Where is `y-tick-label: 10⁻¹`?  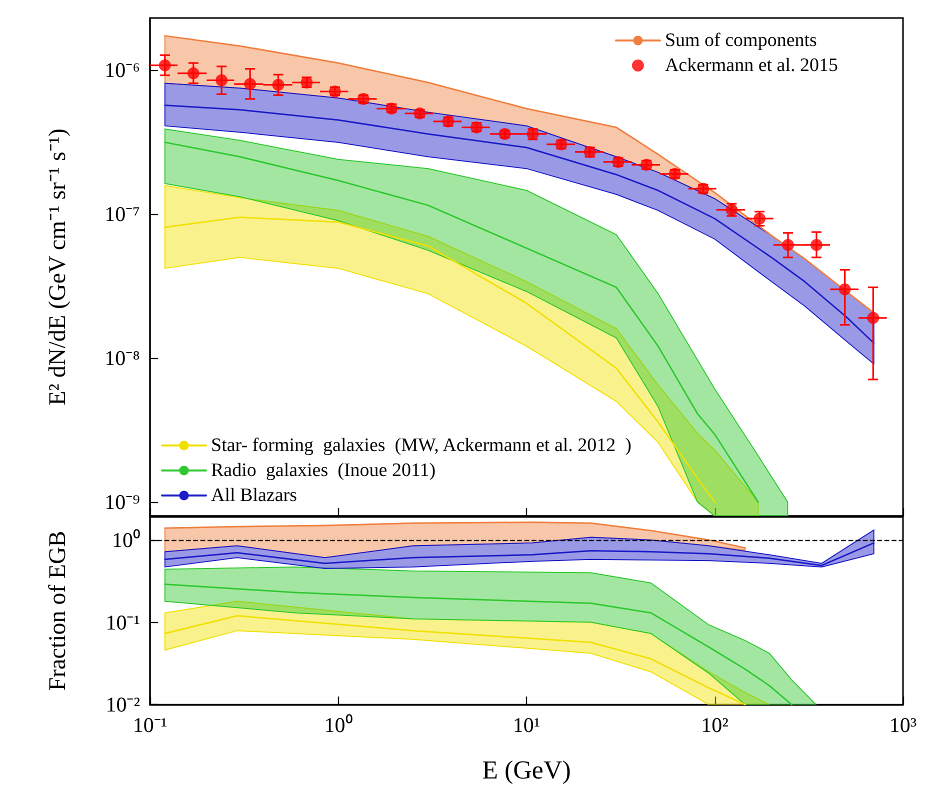
y-tick-label: 10⁻¹ is located at coordinates (123, 622).